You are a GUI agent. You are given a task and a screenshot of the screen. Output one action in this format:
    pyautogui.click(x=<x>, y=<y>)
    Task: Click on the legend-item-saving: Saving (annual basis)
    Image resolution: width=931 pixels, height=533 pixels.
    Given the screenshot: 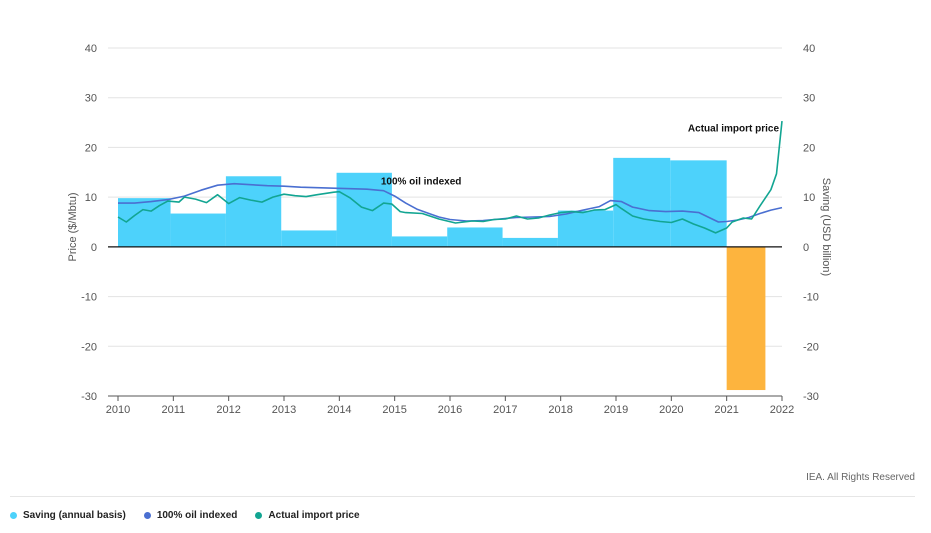 What is the action you would take?
    pyautogui.click(x=68, y=515)
    